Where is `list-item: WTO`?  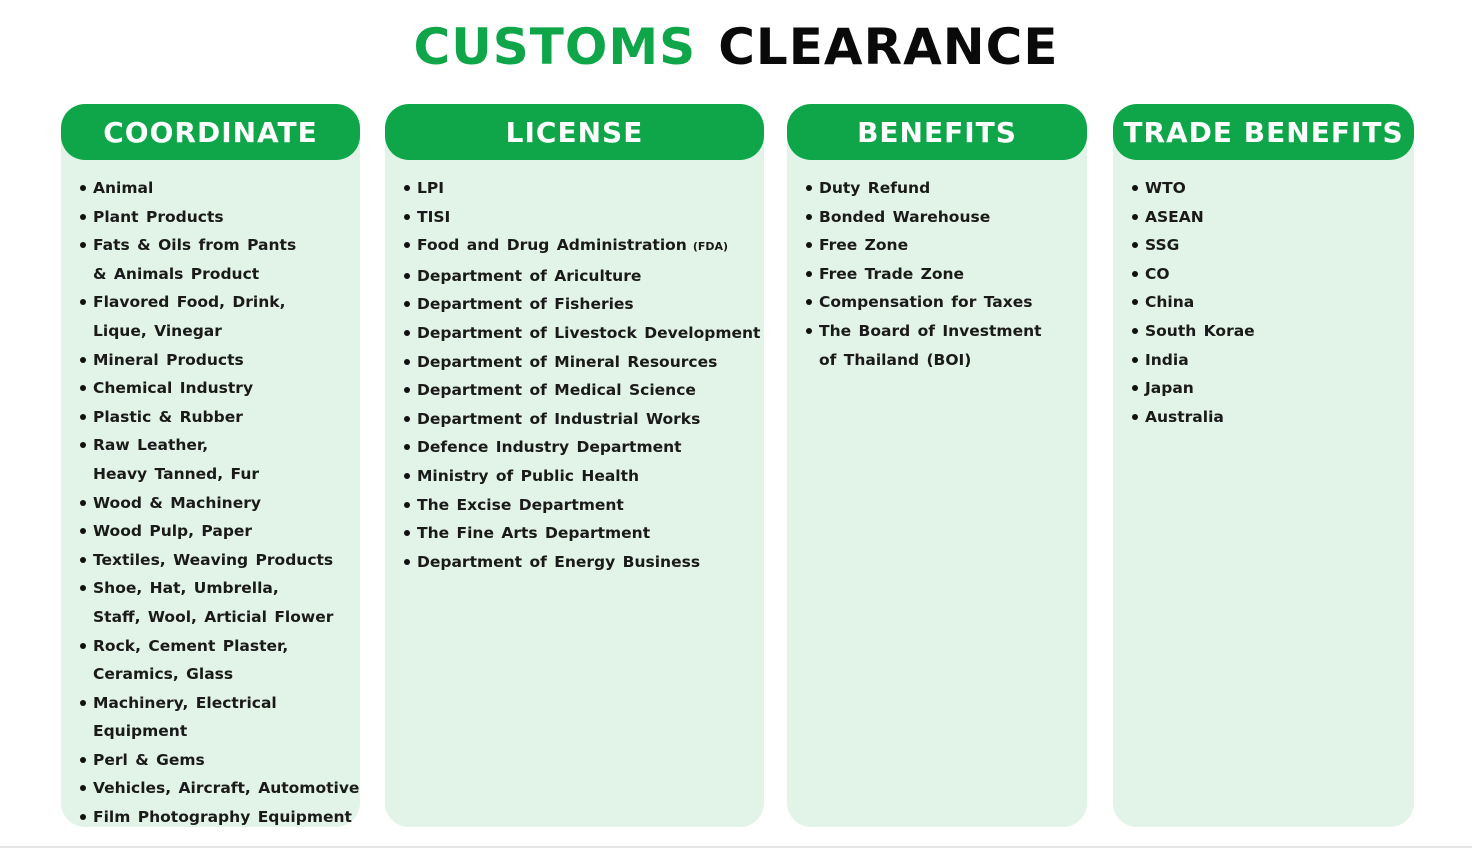
list-item: WTO is located at coordinates (1272, 188).